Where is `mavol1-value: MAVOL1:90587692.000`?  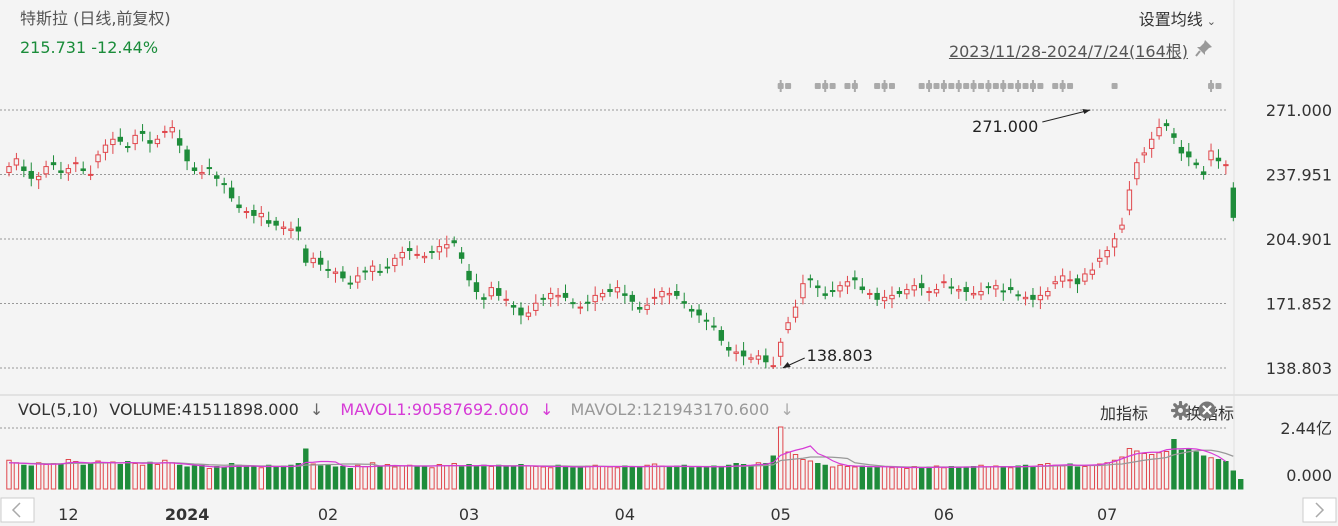 mavol1-value: MAVOL1:90587692.000 is located at coordinates (434, 409).